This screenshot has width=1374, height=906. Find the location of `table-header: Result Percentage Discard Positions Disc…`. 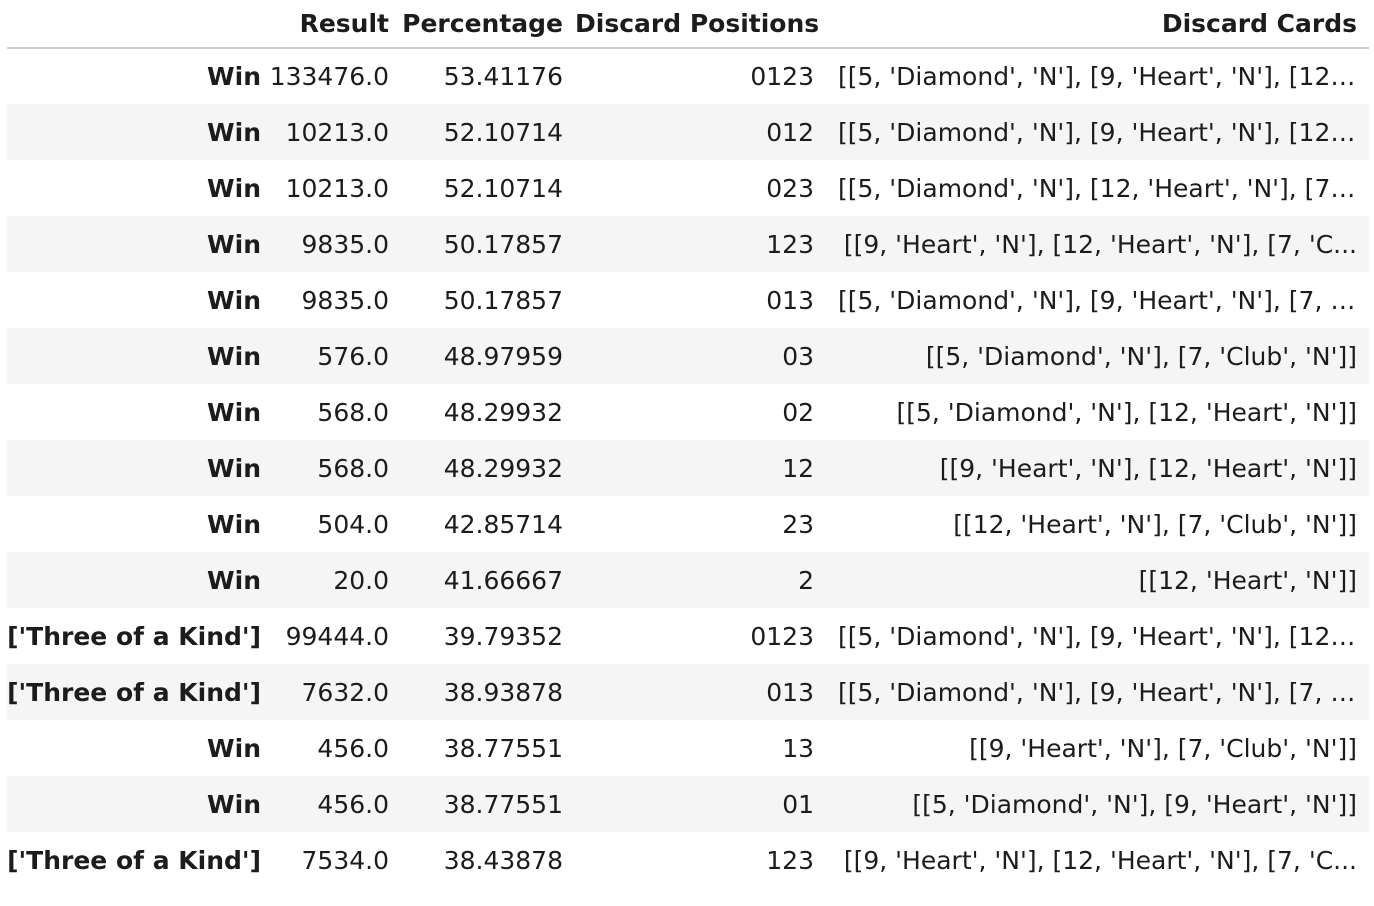

table-header: Result Percentage Discard Positions Disc… is located at coordinates (688, 24).